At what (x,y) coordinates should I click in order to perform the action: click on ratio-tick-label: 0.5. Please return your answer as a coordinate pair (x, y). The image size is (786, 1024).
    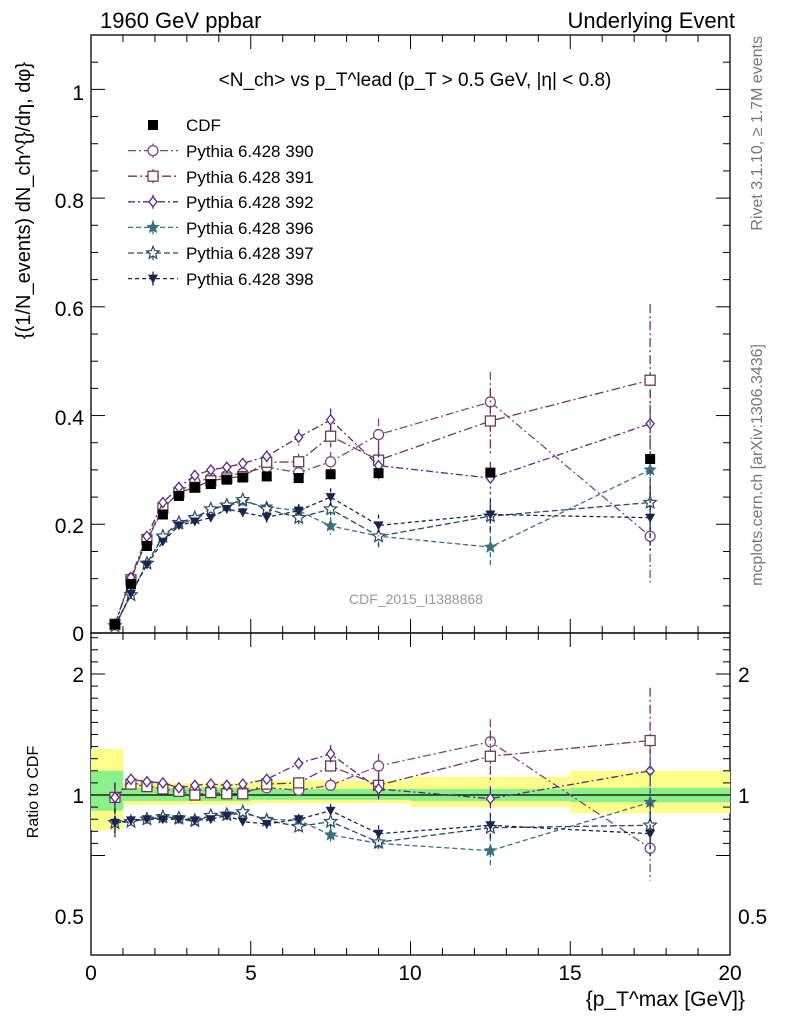
    Looking at the image, I should click on (69, 917).